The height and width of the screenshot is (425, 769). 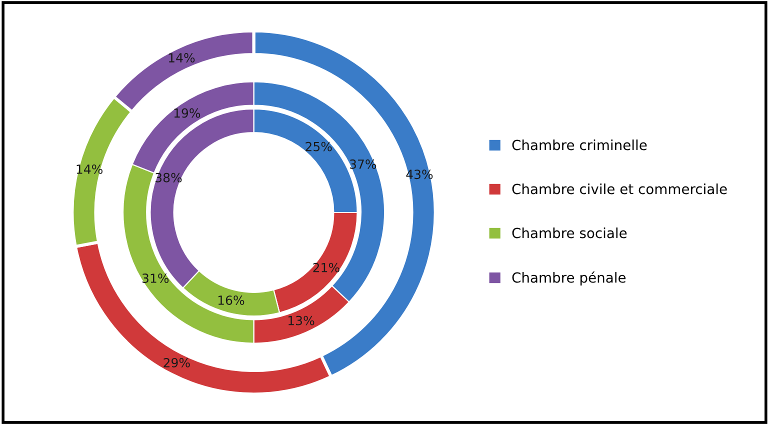 I want to click on data-label: 21%, so click(x=326, y=267).